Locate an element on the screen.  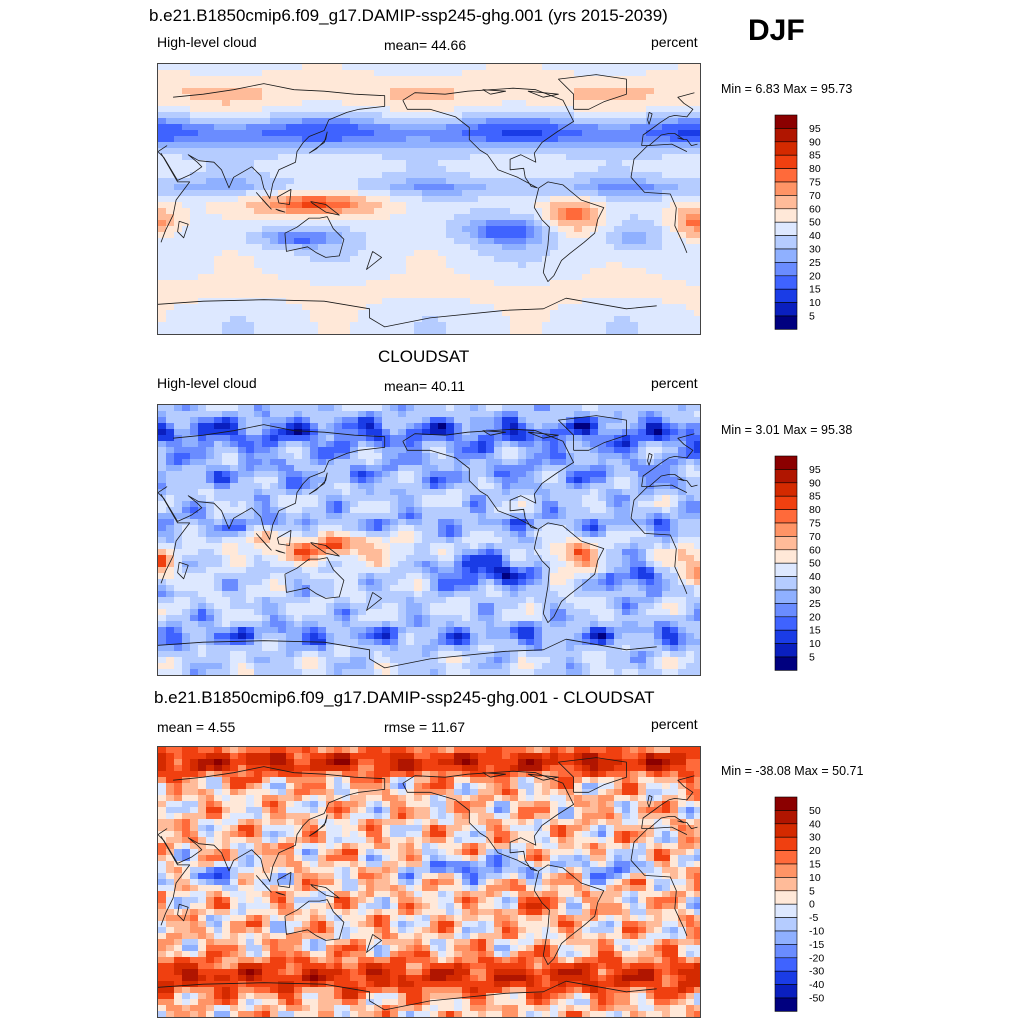
panel2-colorbar-tick-label: 40 is located at coordinates (815, 577).